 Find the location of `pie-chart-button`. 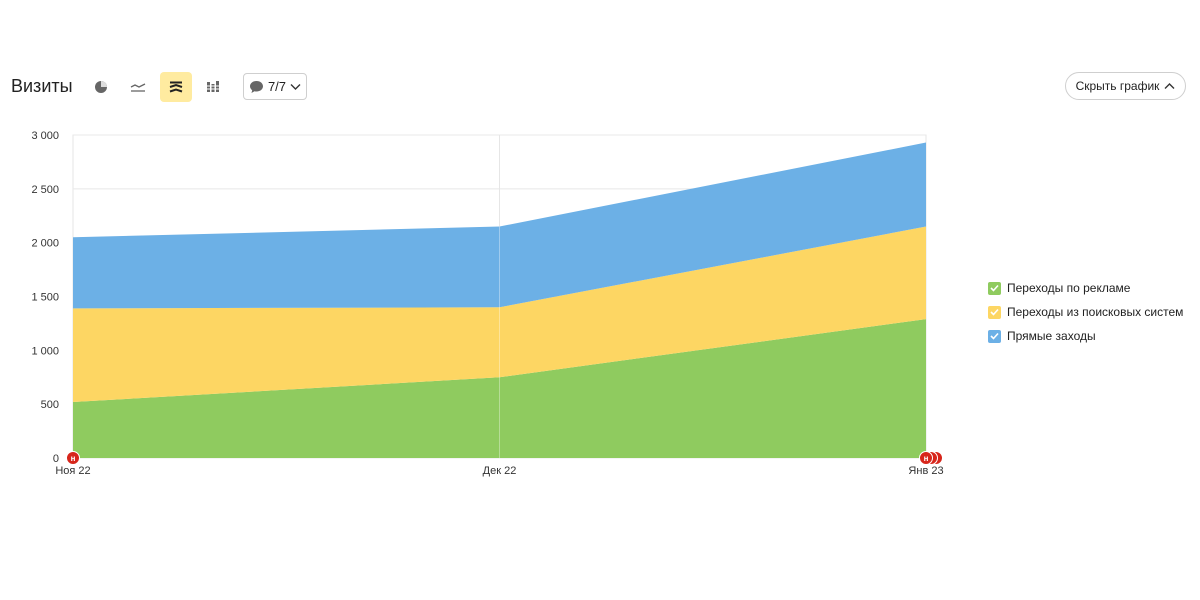

pie-chart-button is located at coordinates (101, 87).